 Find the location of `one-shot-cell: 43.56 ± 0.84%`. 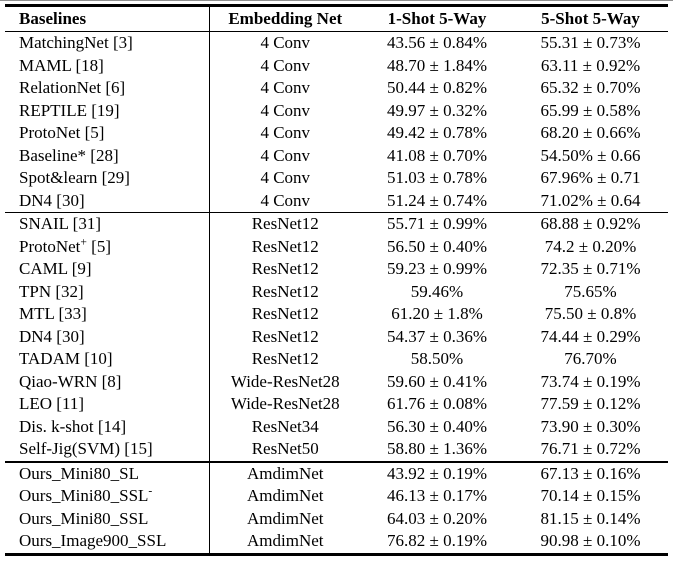

one-shot-cell: 43.56 ± 0.84% is located at coordinates (437, 43).